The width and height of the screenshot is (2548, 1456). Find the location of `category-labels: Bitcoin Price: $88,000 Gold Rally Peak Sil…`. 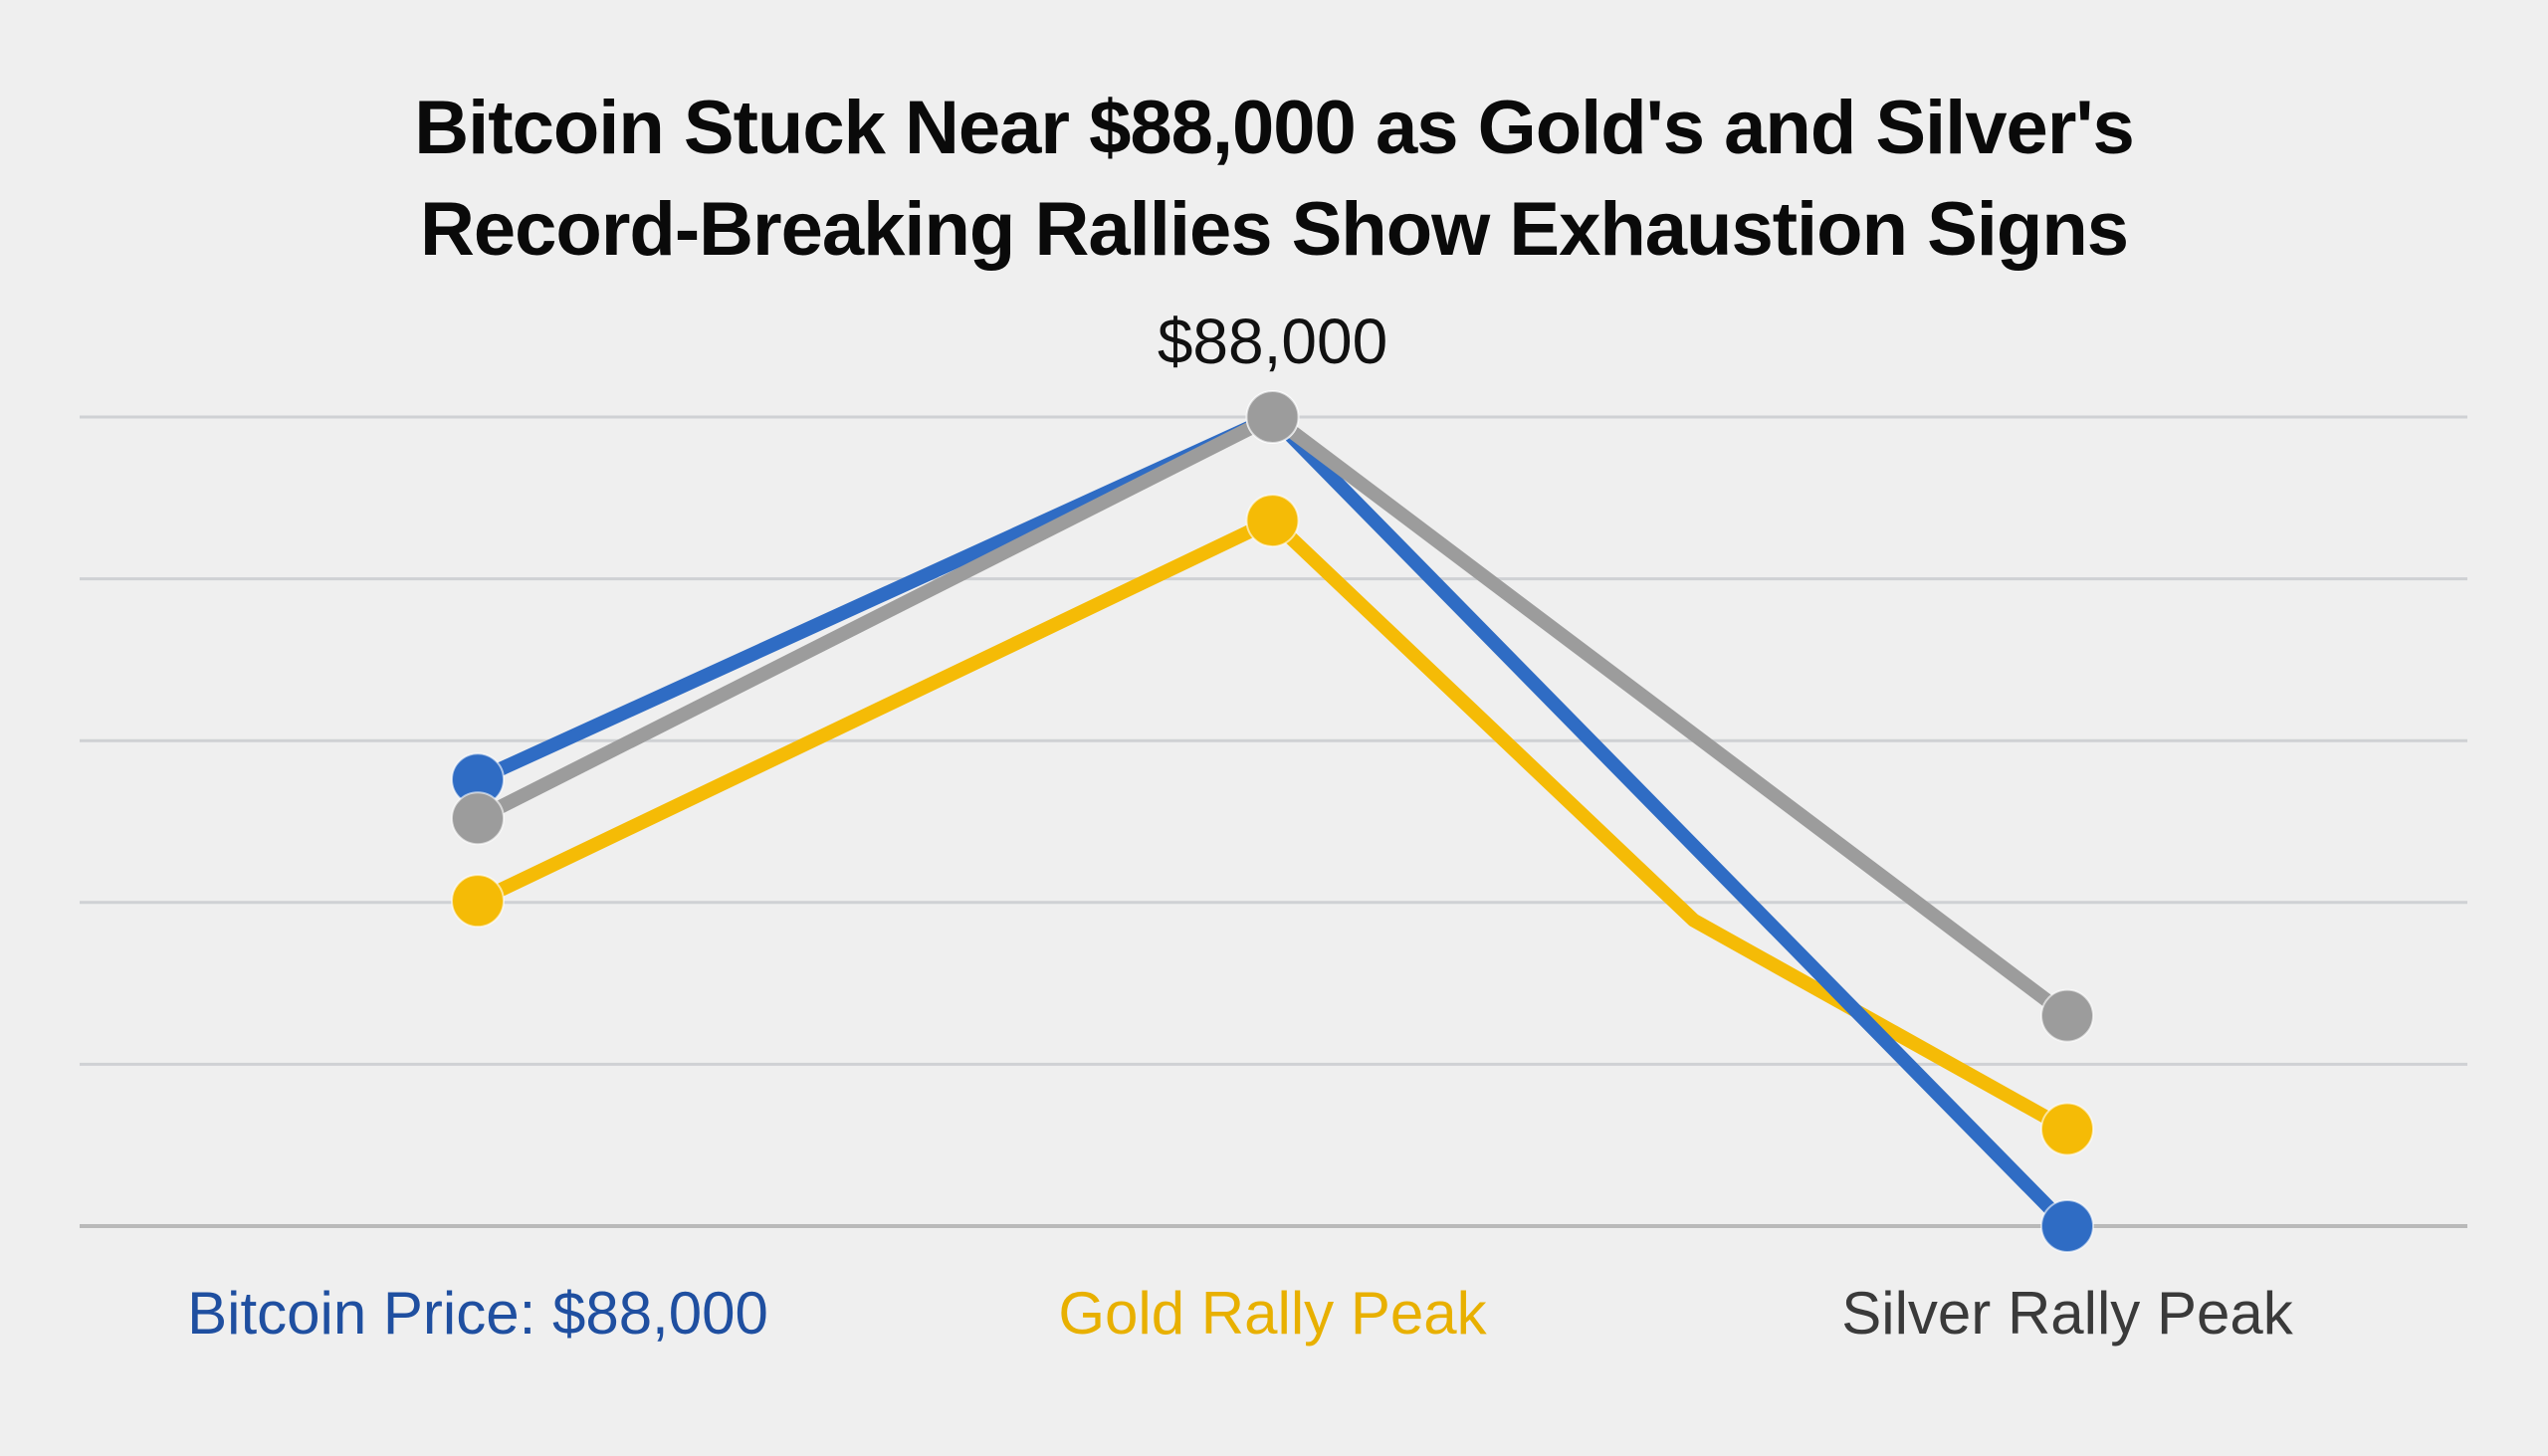

category-labels: Bitcoin Price: $88,000 Gold Rally Peak Sil… is located at coordinates (1240, 1313).